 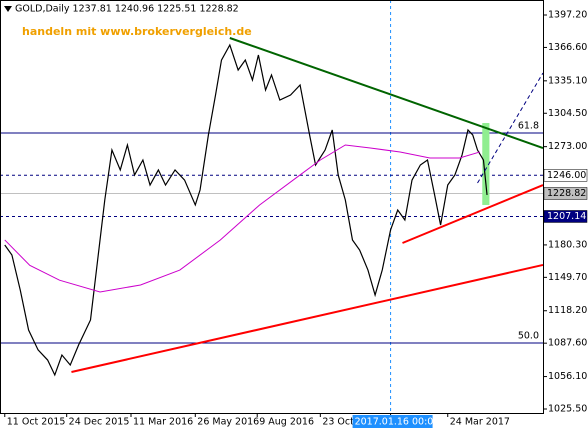 What do you see at coordinates (286, 422) in the screenshot?
I see `x-tick-label: 9 Aug 2016` at bounding box center [286, 422].